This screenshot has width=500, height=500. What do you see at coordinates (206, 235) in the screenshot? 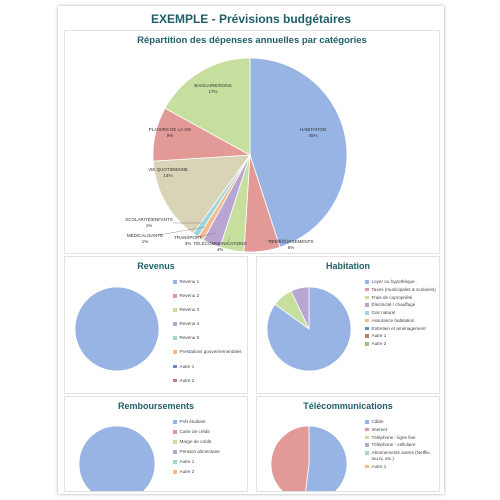
I see `leader-line-transport` at bounding box center [206, 235].